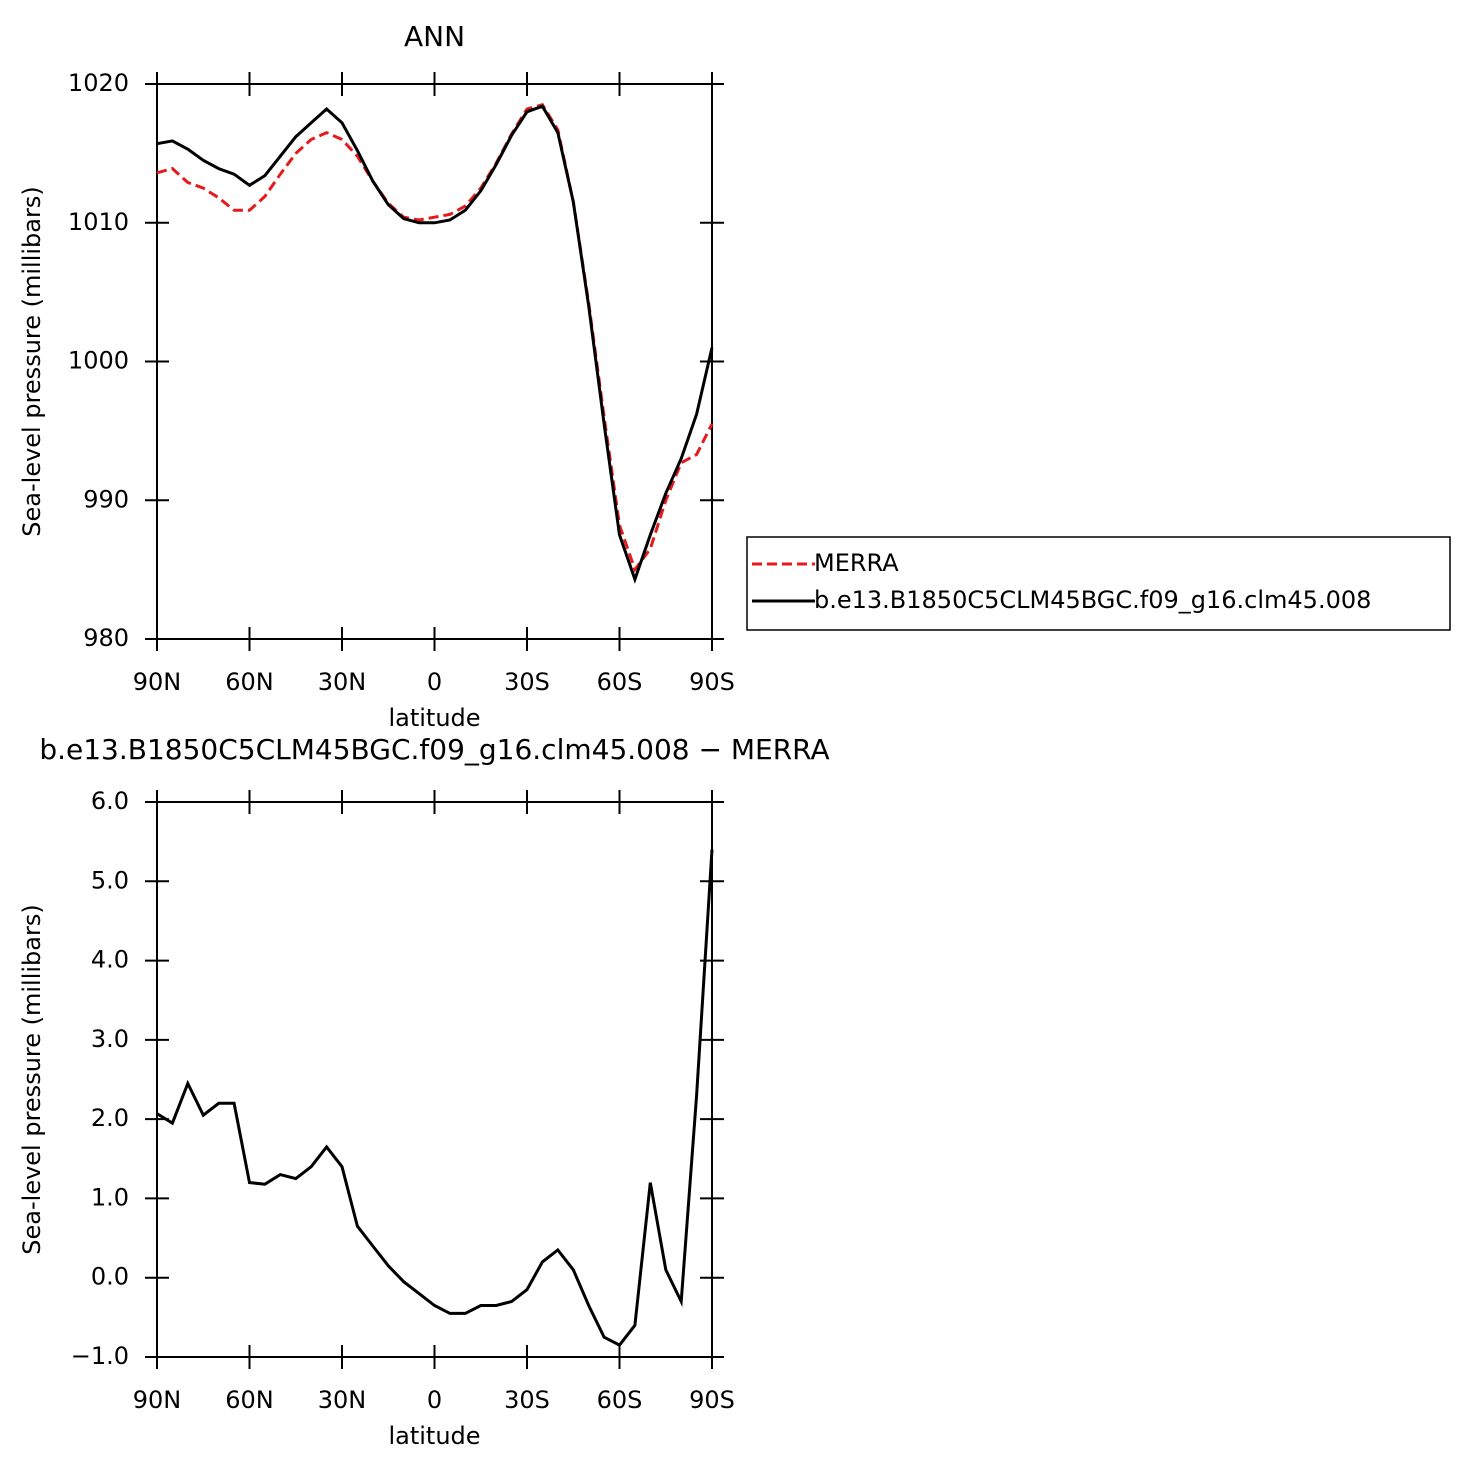 The image size is (1472, 1469). I want to click on chart-title: ANN, so click(434, 36).